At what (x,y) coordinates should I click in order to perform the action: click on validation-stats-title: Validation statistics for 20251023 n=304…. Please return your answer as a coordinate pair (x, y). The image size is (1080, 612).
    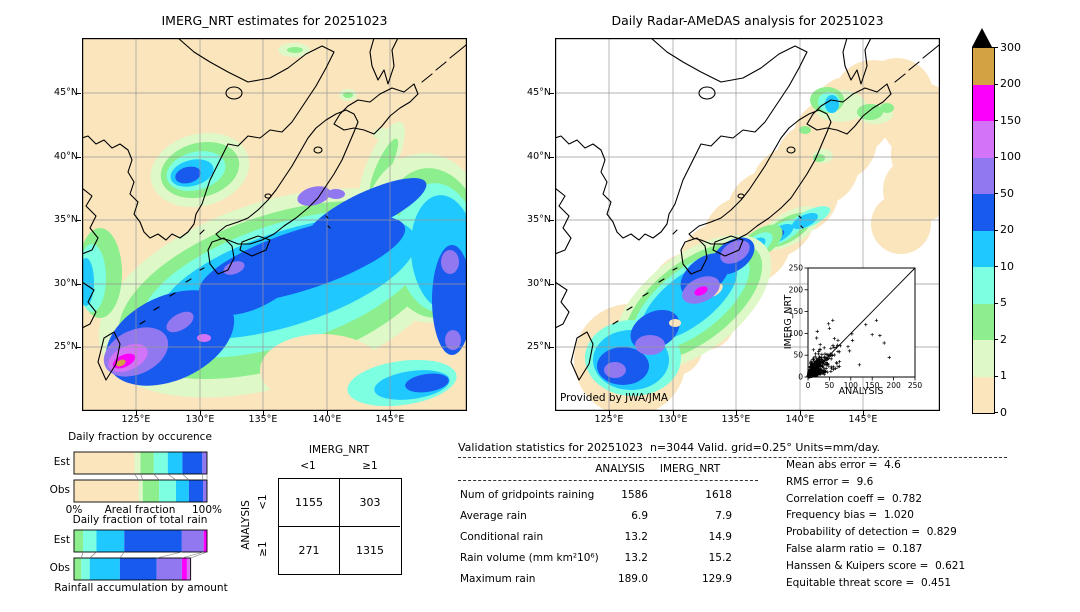
    Looking at the image, I should click on (669, 447).